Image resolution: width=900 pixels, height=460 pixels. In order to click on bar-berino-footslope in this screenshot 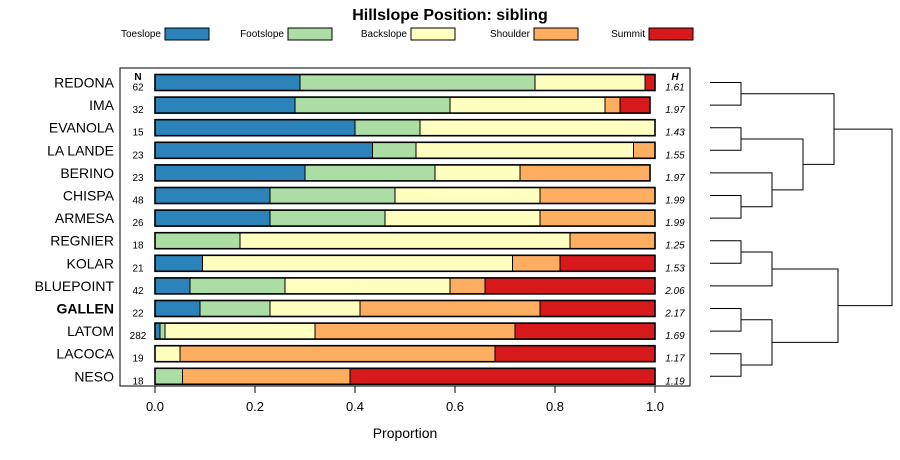, I will do `click(370, 173)`.